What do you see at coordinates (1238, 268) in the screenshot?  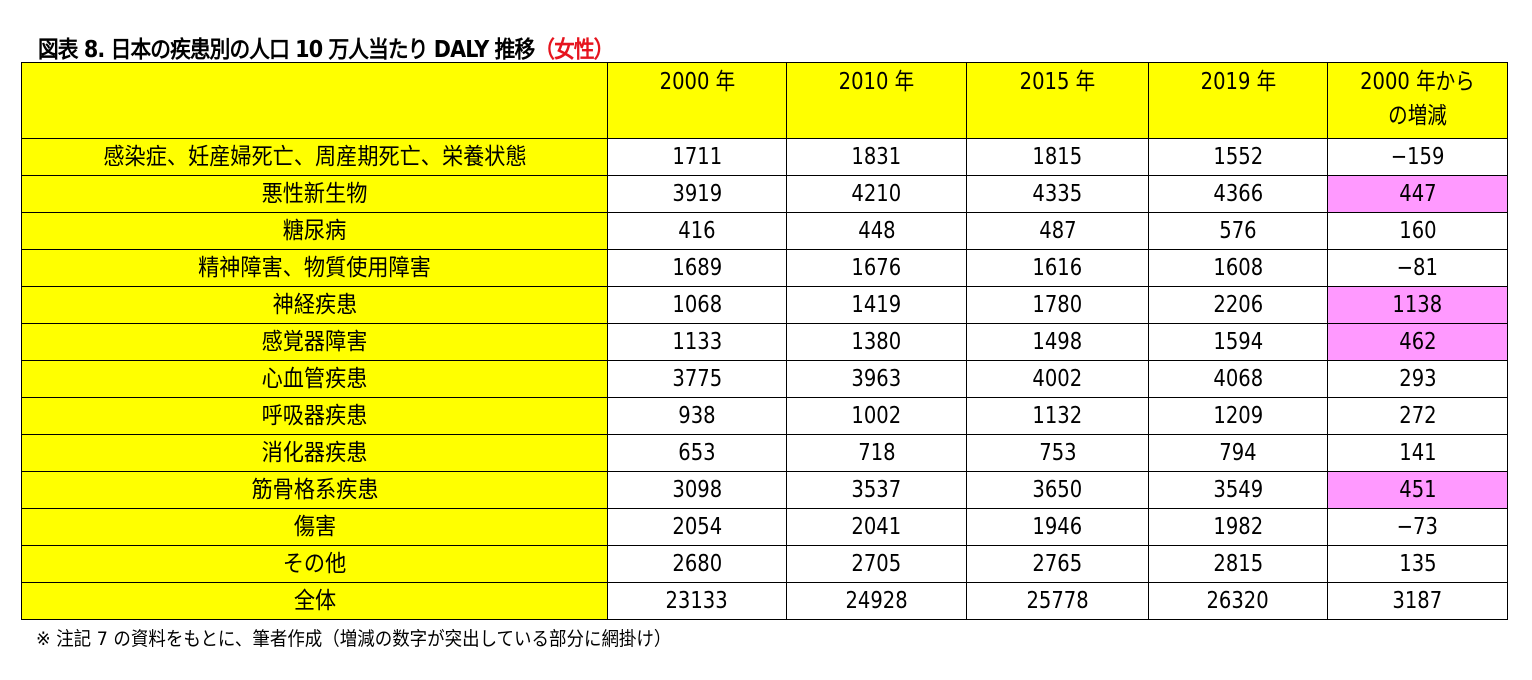 I see `cell-2019: 1608` at bounding box center [1238, 268].